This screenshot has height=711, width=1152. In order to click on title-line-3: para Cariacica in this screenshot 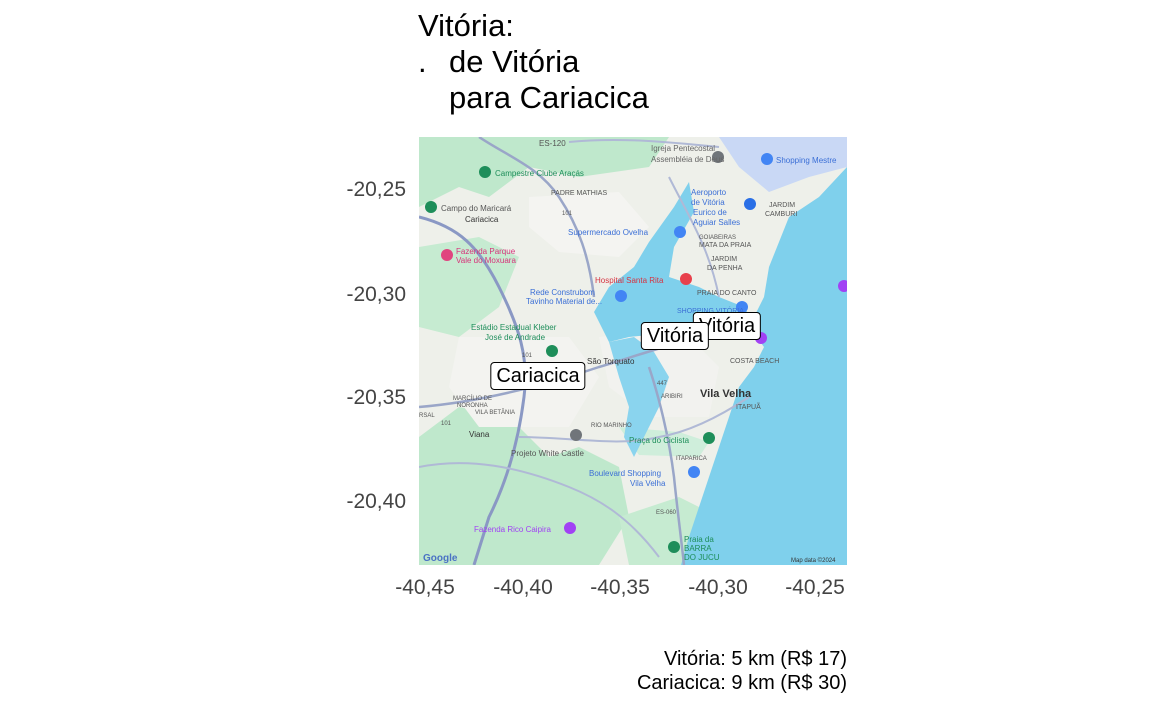, I will do `click(533, 98)`.